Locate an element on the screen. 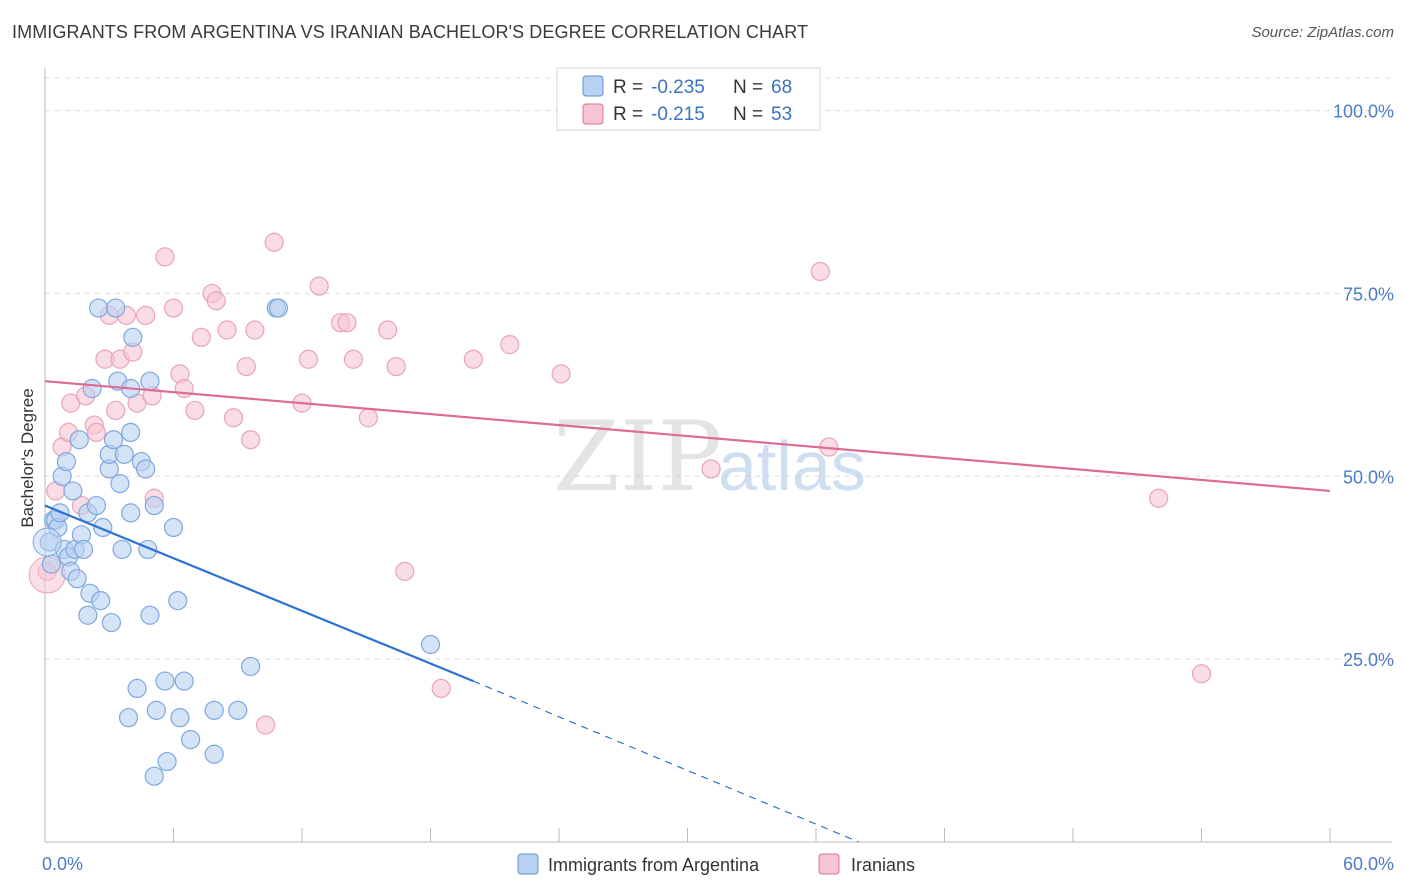 The height and width of the screenshot is (892, 1406). bottom-legend-label-argentina: Immigrants from Argentina is located at coordinates (654, 865).